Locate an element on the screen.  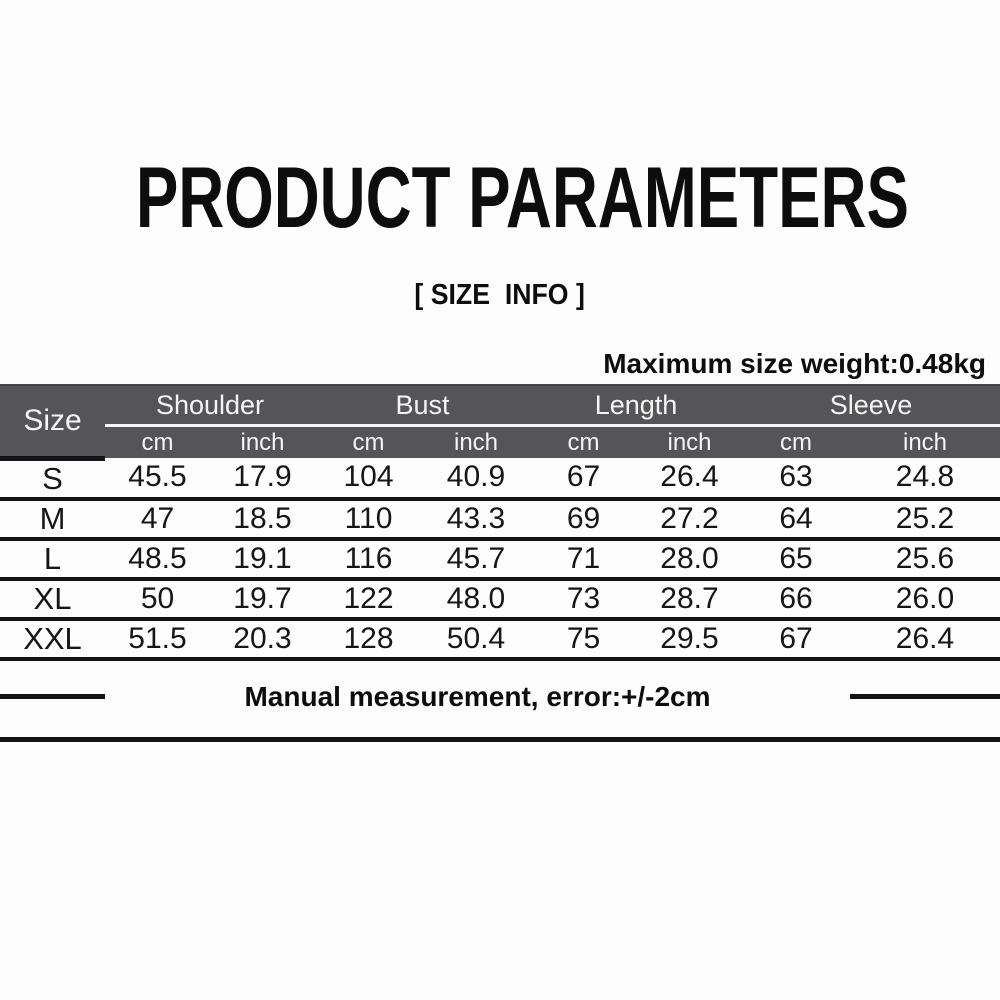
size-cell: M is located at coordinates (52, 519).